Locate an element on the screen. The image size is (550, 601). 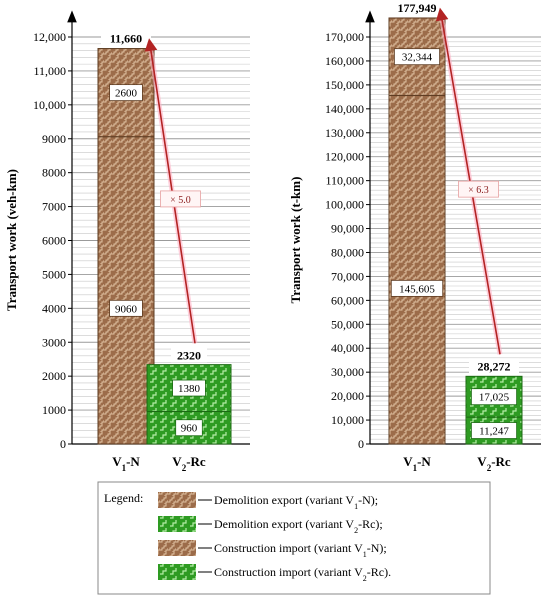
total-value-label: 11,660 is located at coordinates (126, 39).